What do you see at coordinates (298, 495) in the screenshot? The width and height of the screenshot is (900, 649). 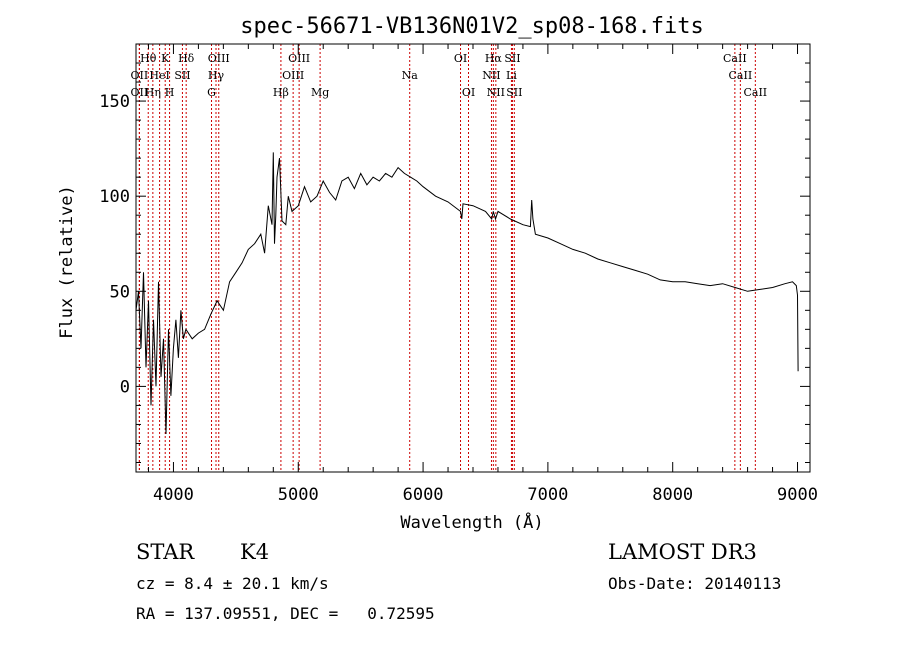 I see `x-tick-label-1: 5000` at bounding box center [298, 495].